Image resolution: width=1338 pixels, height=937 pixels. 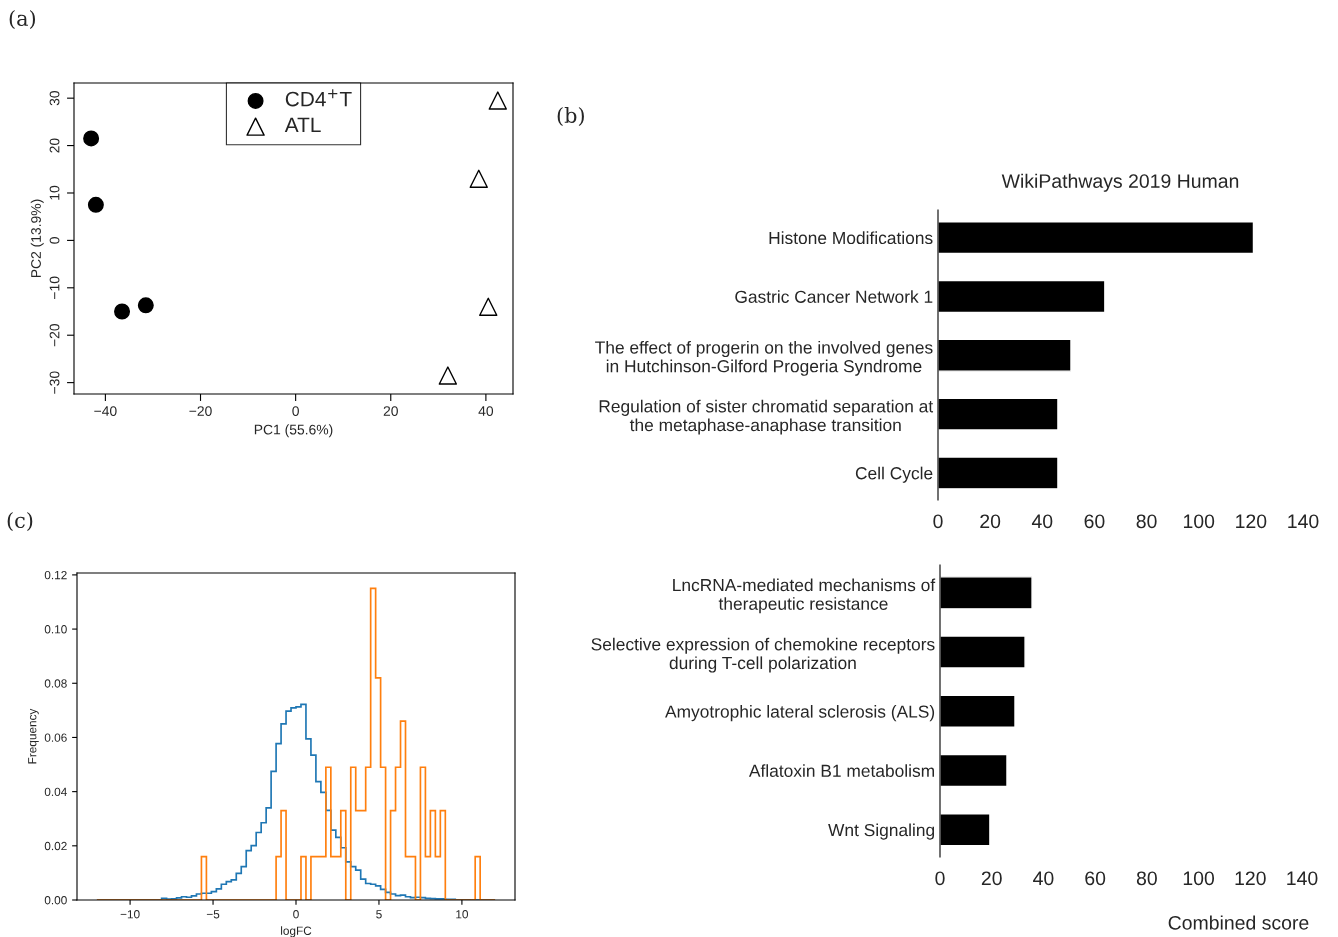 I want to click on y-tick-label: Regulation of sister chromatid separation at the metaphase-anaphase transition, so click(x=766, y=417).